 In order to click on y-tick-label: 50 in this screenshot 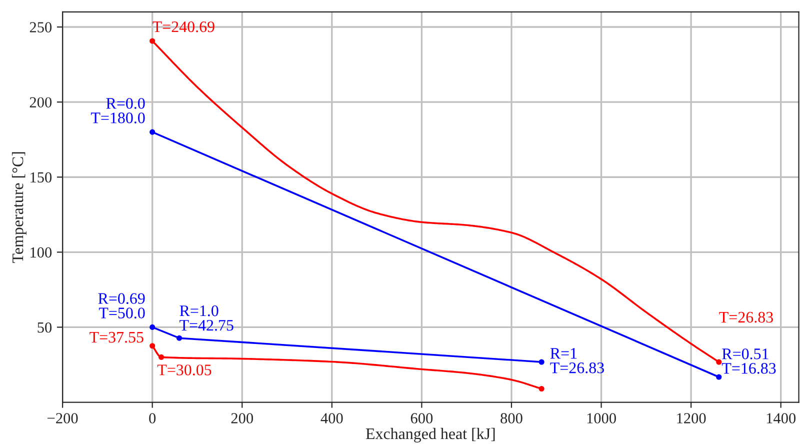, I will do `click(45, 327)`.